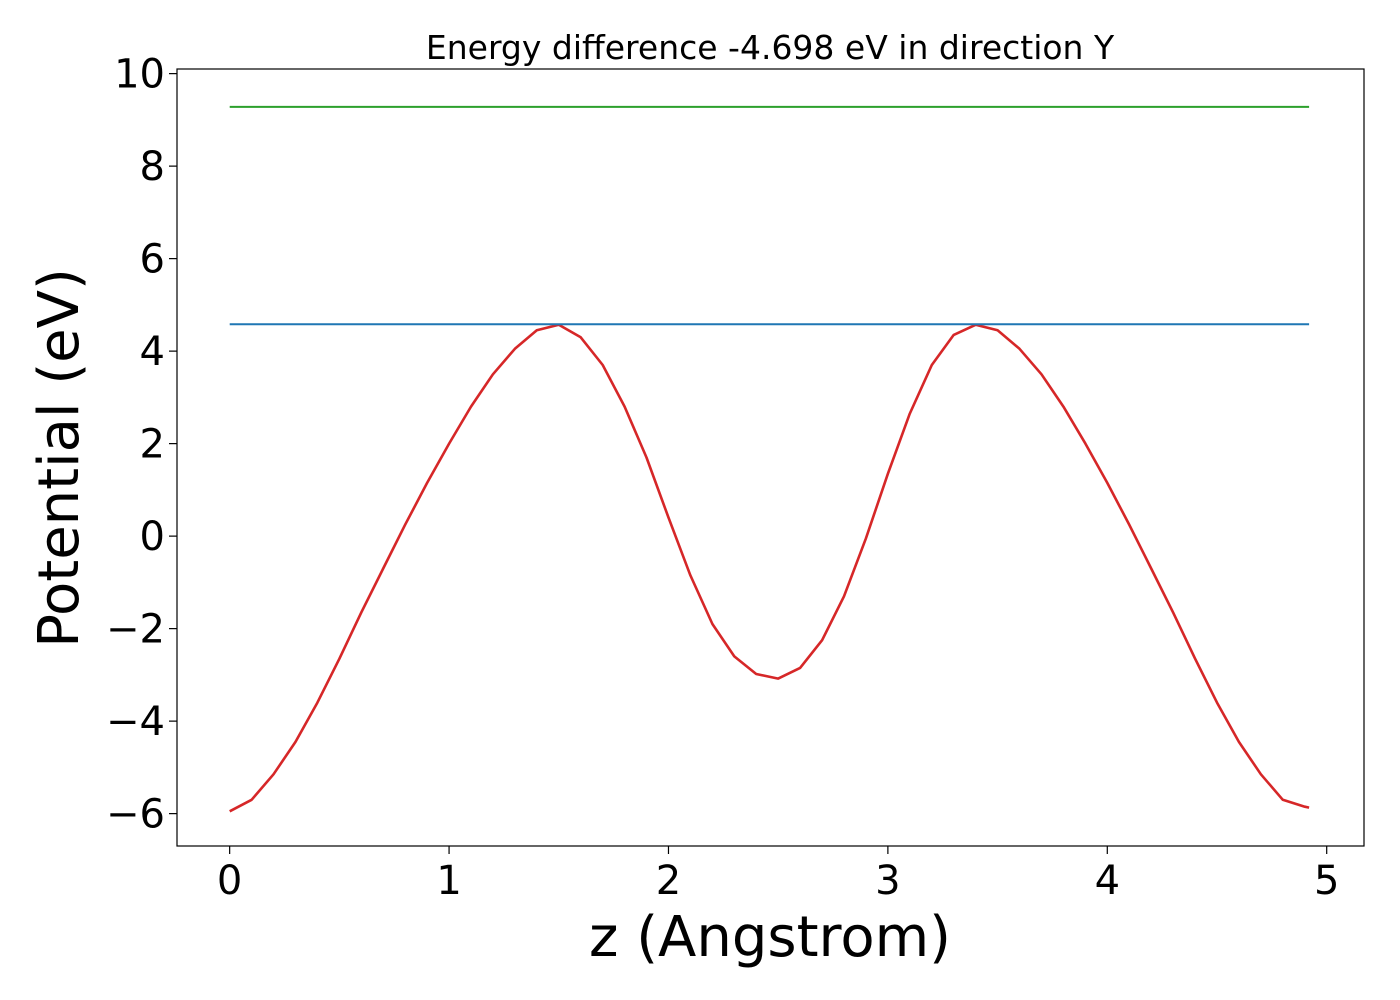  Describe the element at coordinates (1326, 881) in the screenshot. I see `x-tick-label: 5` at that location.